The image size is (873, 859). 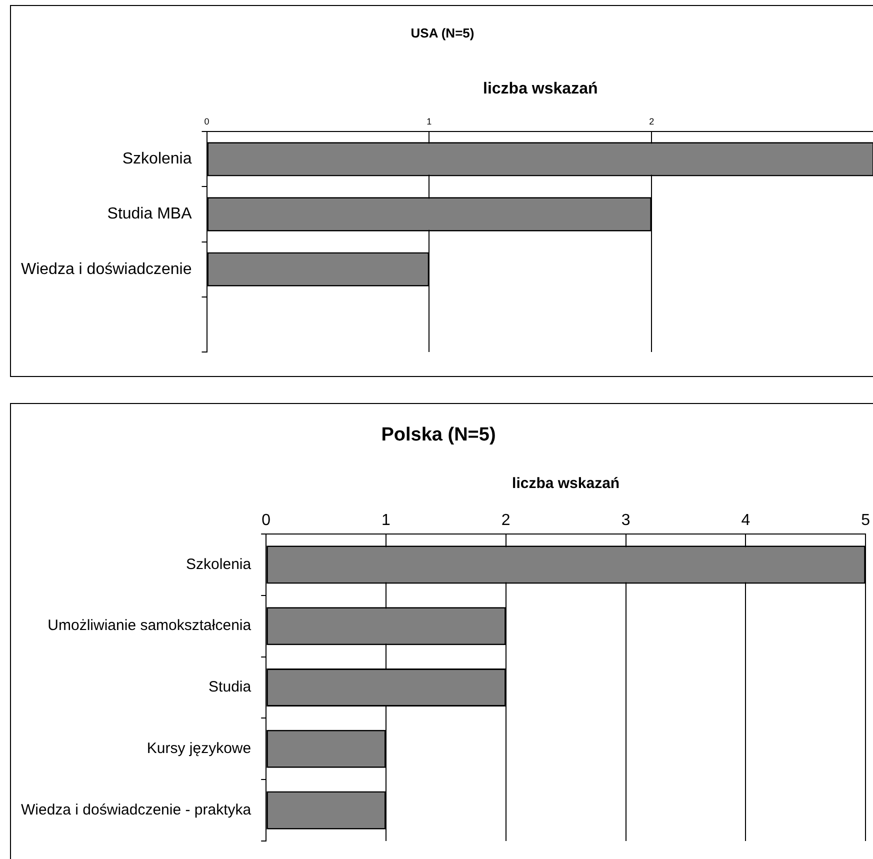 I want to click on y-tick-label: Umożliwianie samokształcenia, so click(x=150, y=625).